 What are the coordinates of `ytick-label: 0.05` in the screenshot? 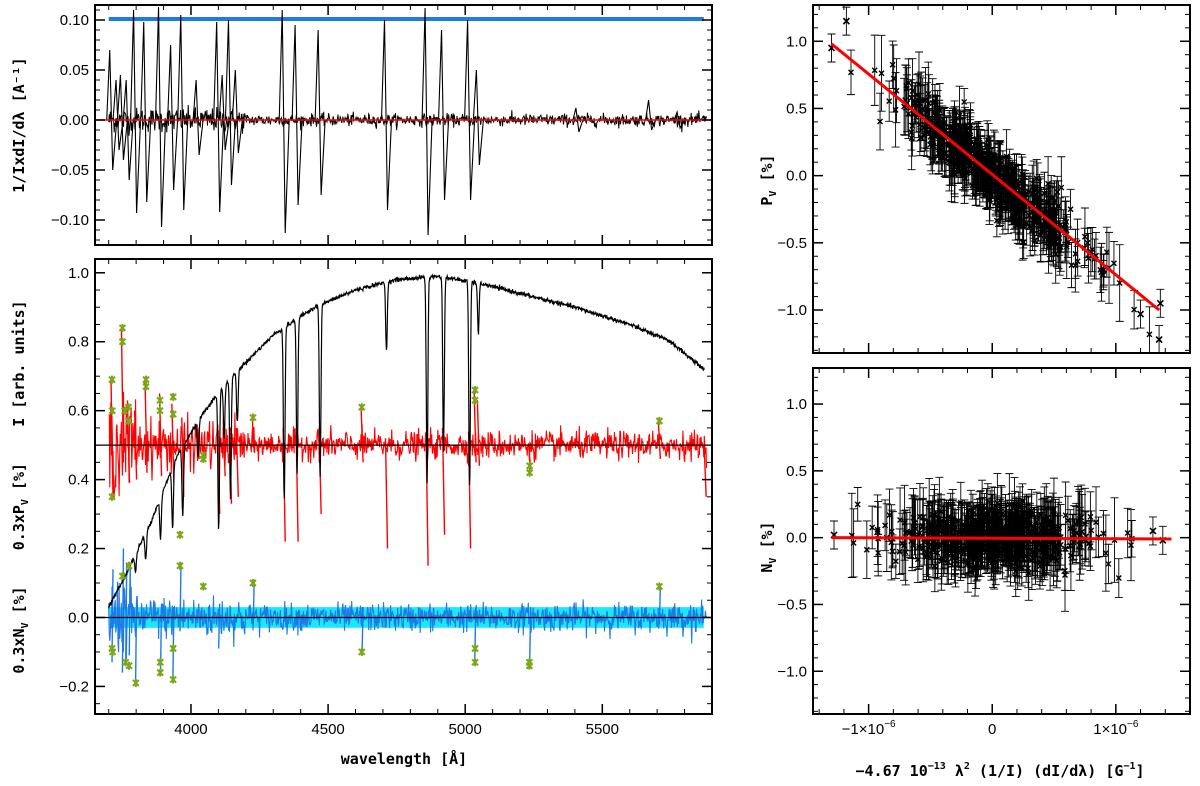 It's located at (74, 70).